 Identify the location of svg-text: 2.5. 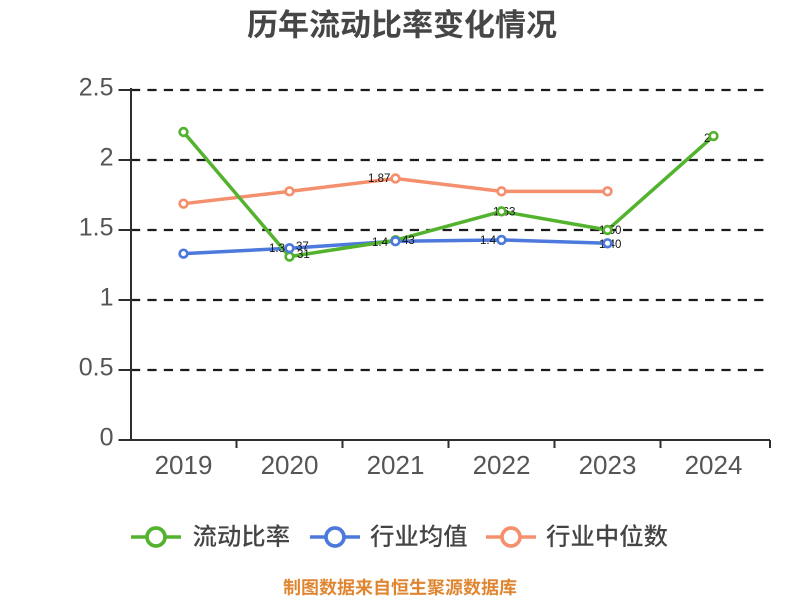
(96, 88).